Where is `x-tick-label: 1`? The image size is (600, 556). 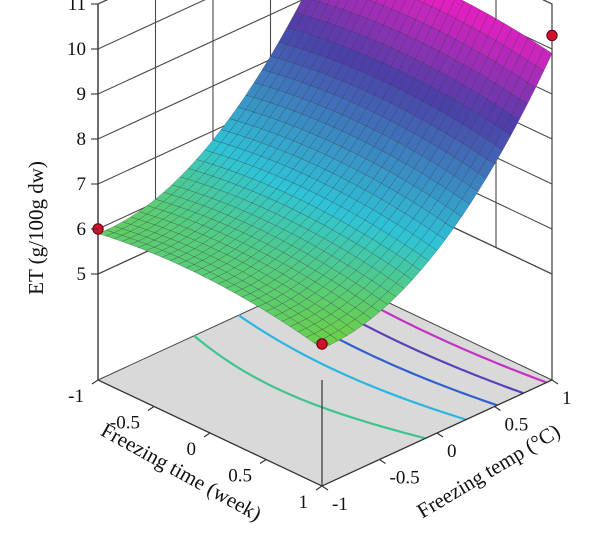
x-tick-label: 1 is located at coordinates (304, 502).